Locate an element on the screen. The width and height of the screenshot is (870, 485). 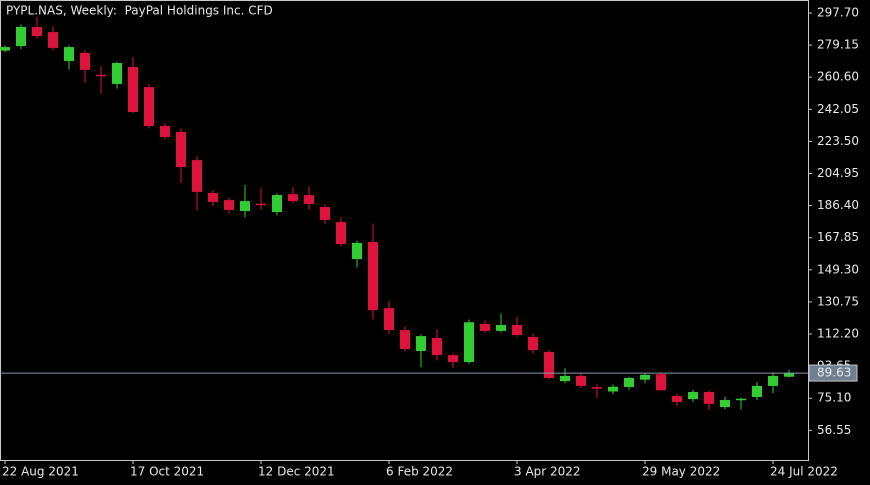
current-price-box is located at coordinates (833, 373).